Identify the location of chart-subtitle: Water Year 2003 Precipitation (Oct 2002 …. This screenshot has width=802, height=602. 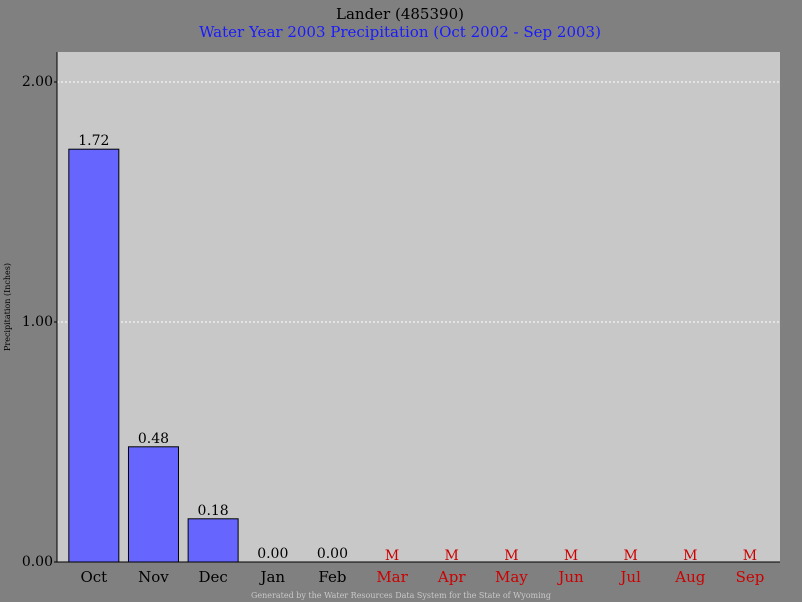
(400, 32).